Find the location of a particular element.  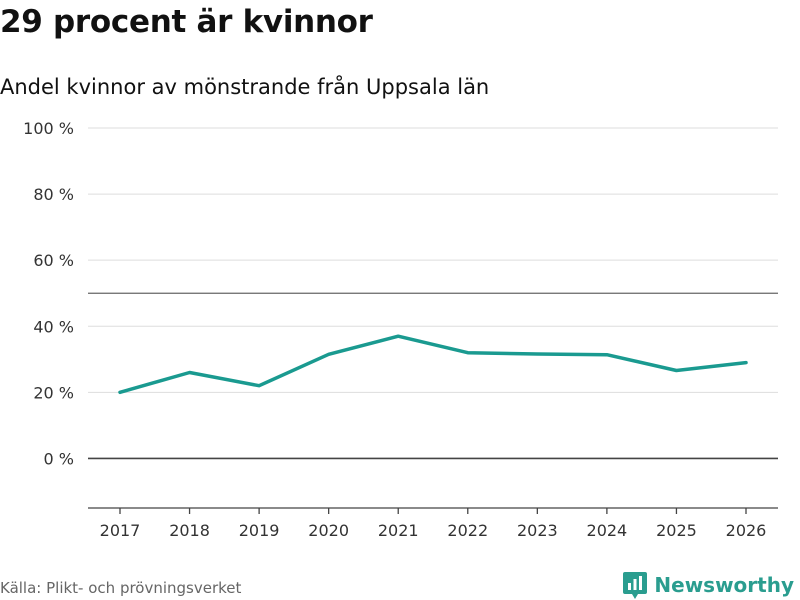

x-tick-label: 2017 is located at coordinates (120, 530).